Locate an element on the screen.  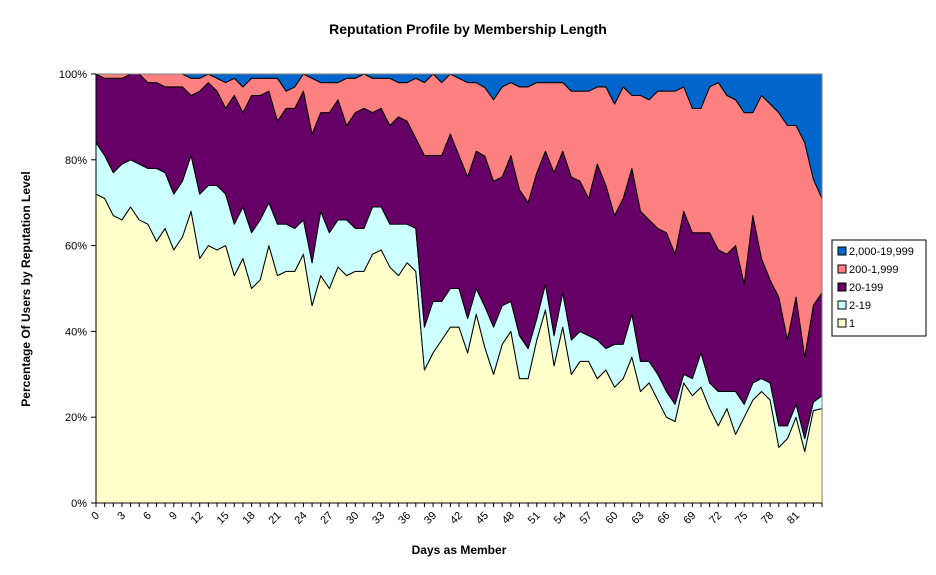
x-tick-label: 9 is located at coordinates (173, 516).